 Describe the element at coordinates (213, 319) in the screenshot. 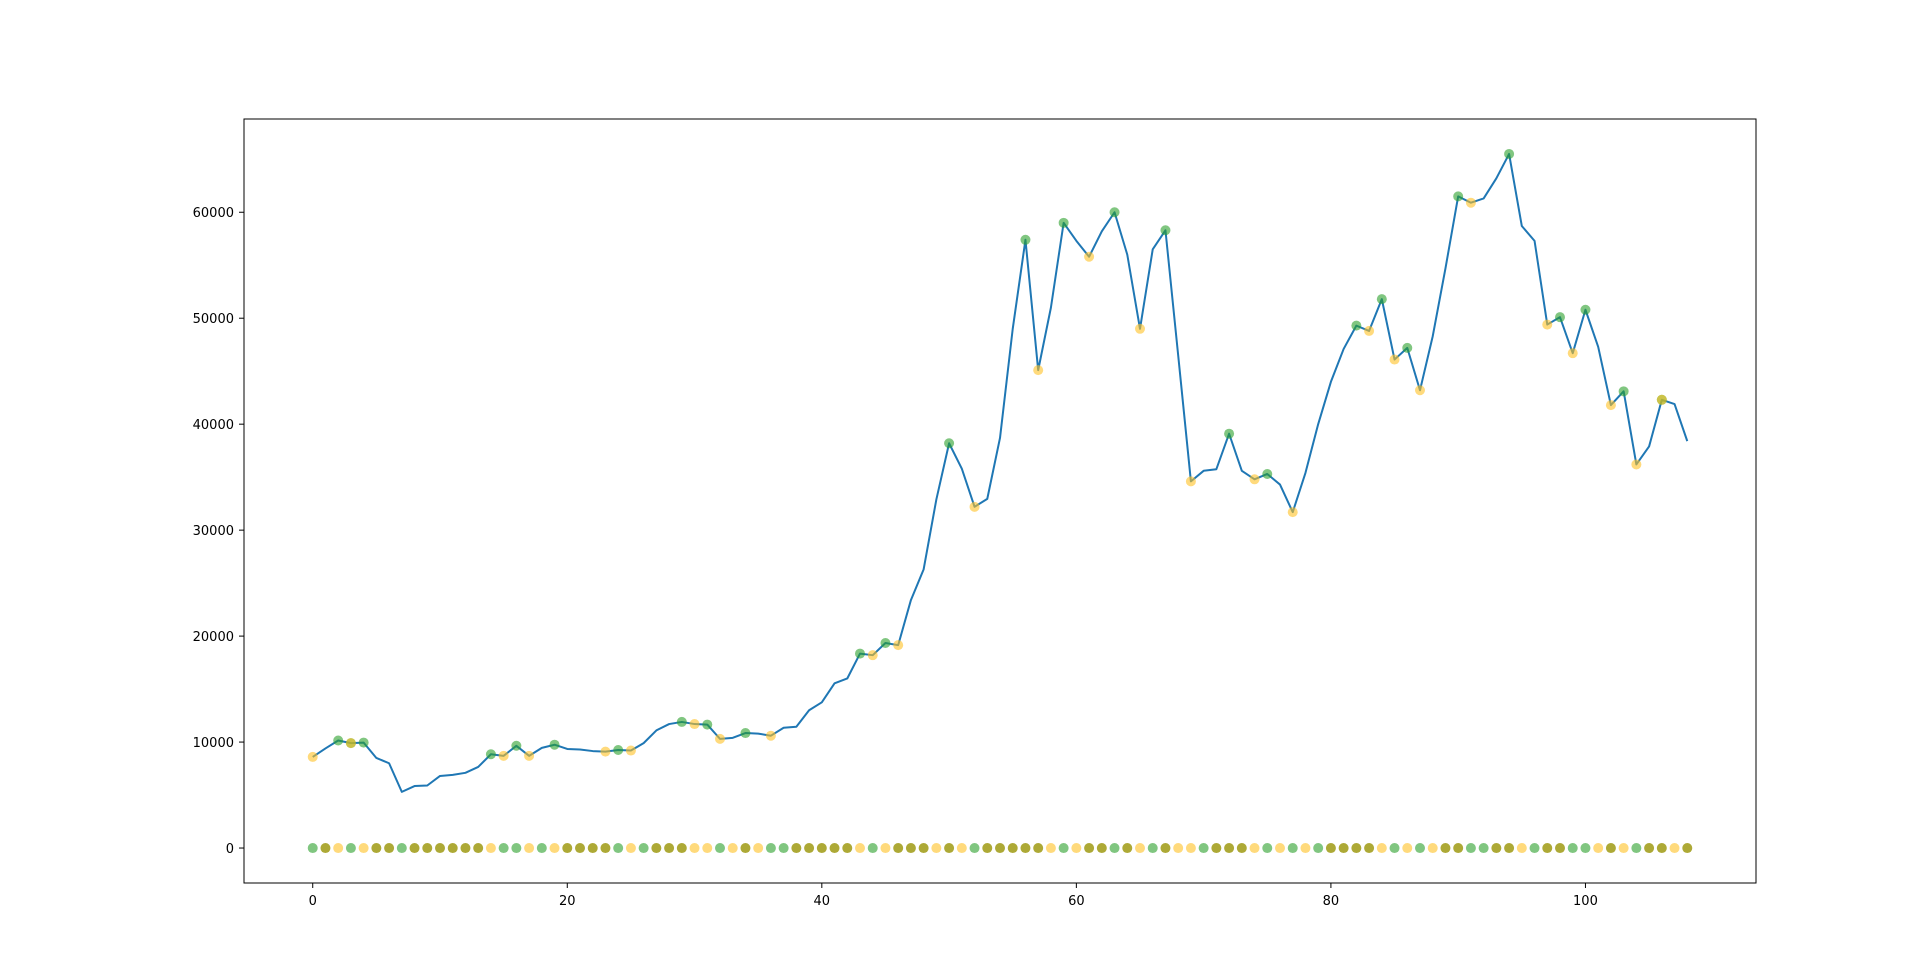

I see `y-tick-label: 50000` at that location.